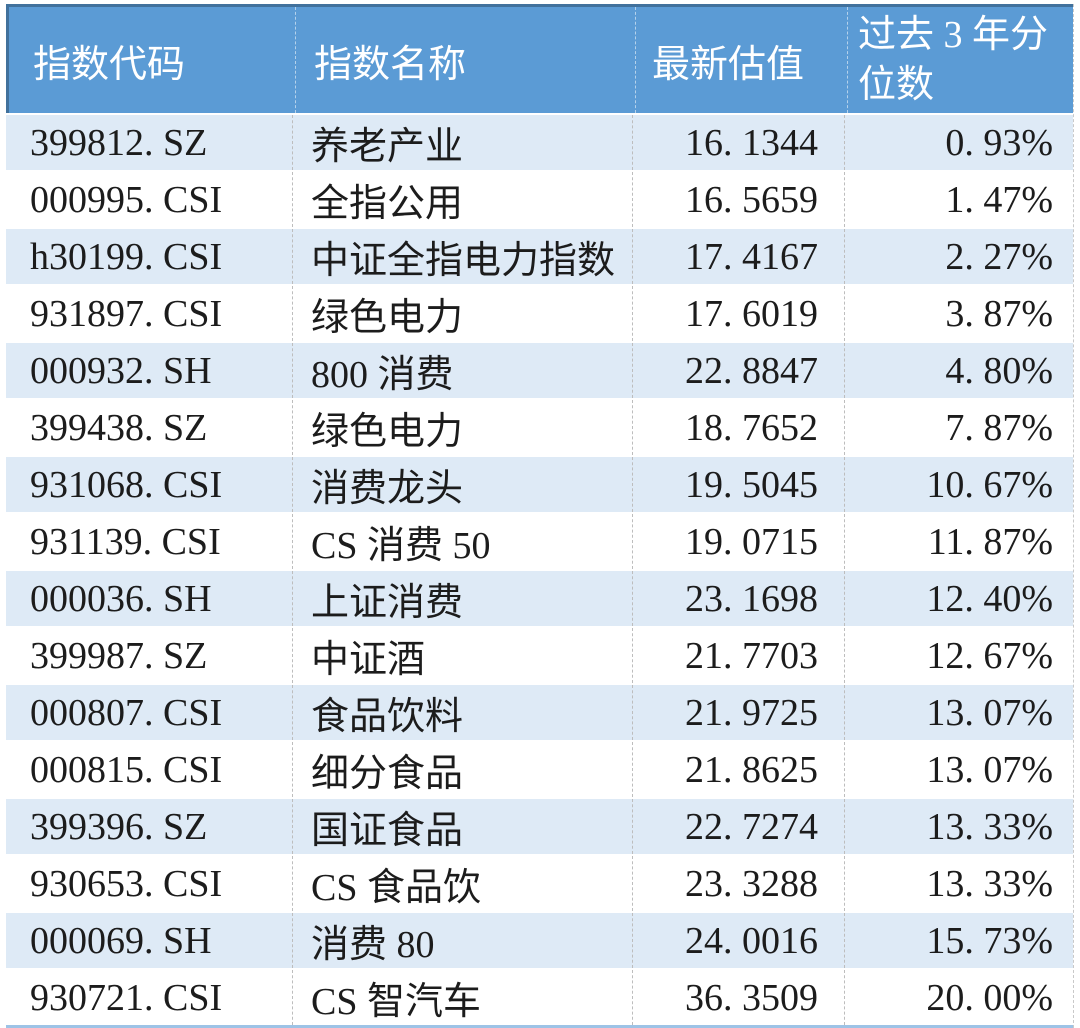 This screenshot has height=1028, width=1080. What do you see at coordinates (126, 313) in the screenshot?
I see `cell-index-code: 931897. CSI` at bounding box center [126, 313].